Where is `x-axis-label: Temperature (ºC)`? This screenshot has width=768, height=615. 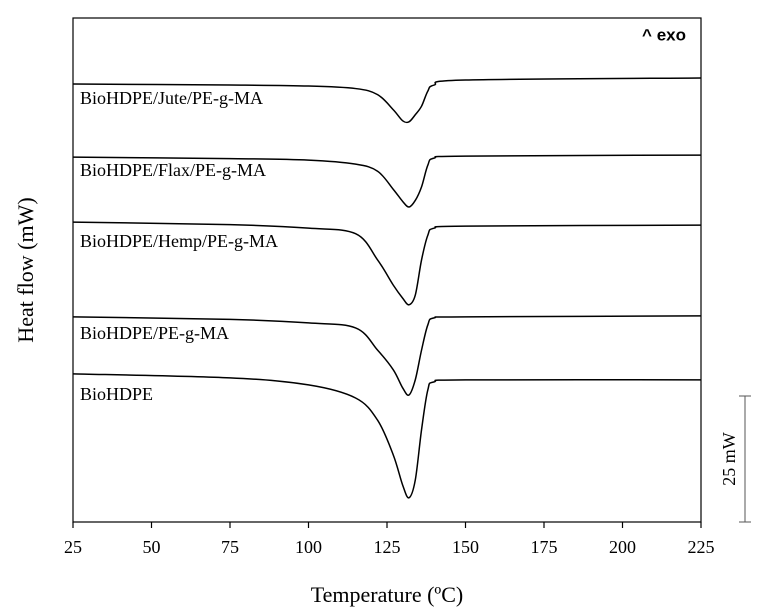 x-axis-label: Temperature (ºC) is located at coordinates (387, 594).